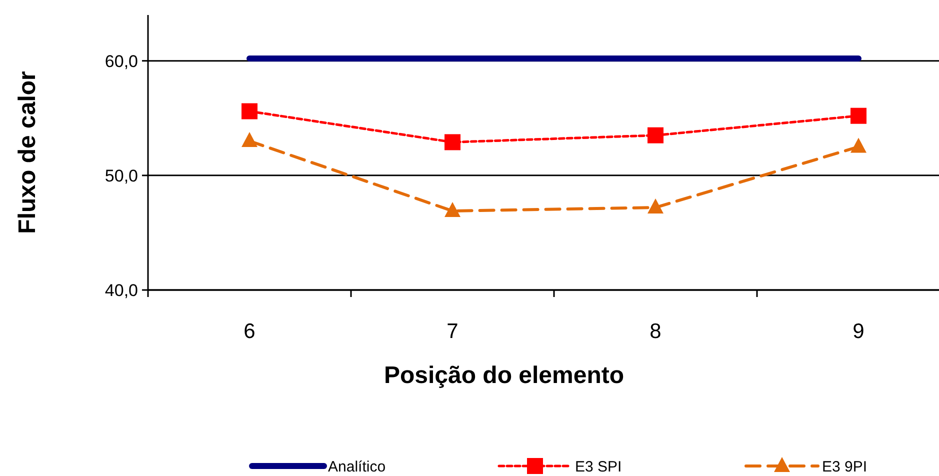 This screenshot has width=939, height=476. I want to click on x-tick-label: 8, so click(656, 331).